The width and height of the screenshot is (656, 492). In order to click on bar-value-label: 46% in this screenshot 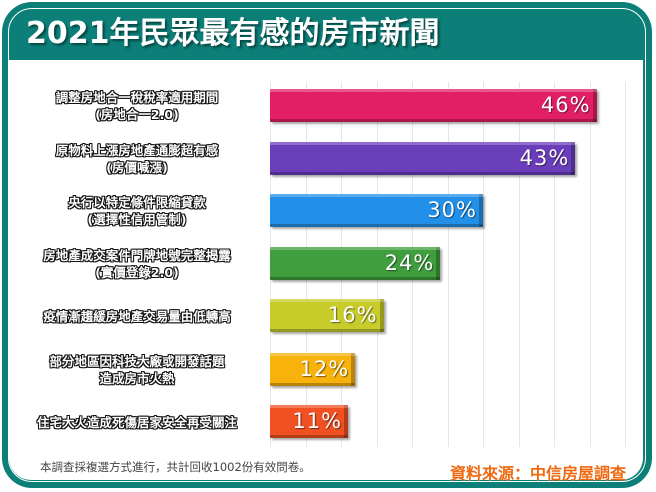, I will do `click(565, 105)`.